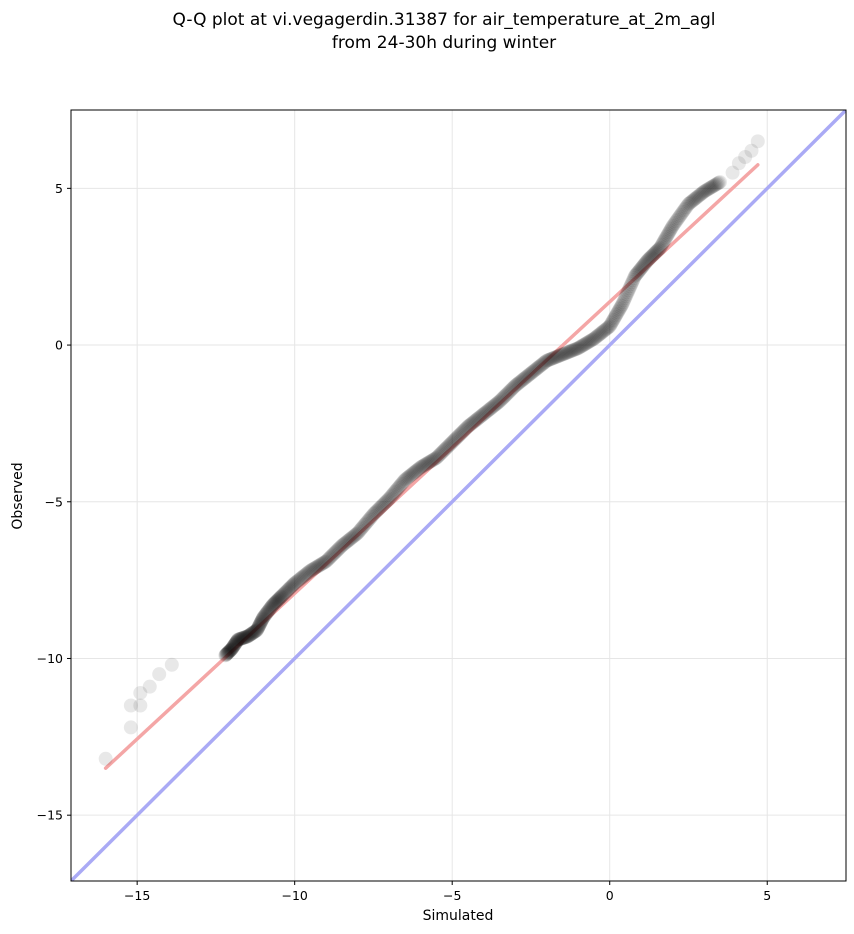 The height and width of the screenshot is (934, 854). Describe the element at coordinates (294, 895) in the screenshot. I see `x-tick-label: −10` at that location.